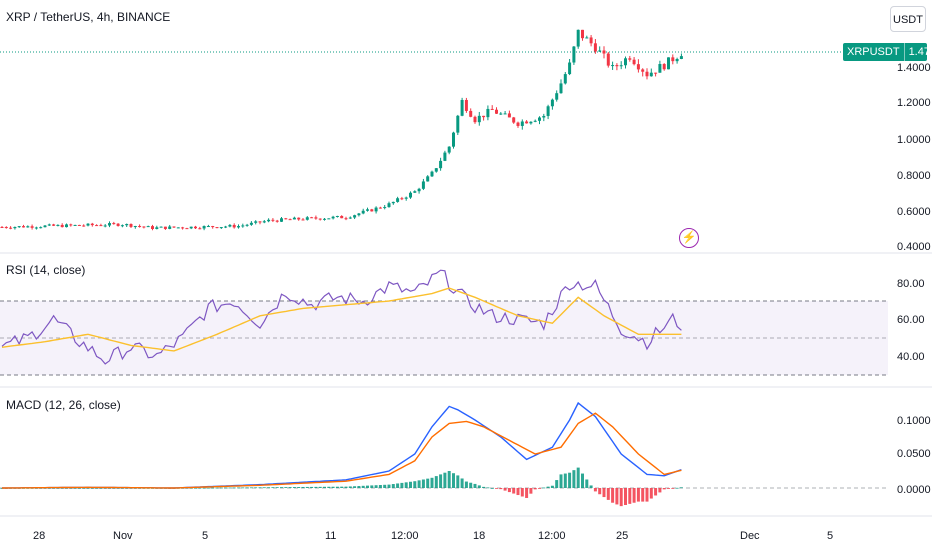 Image resolution: width=932 pixels, height=550 pixels. Describe the element at coordinates (433, 536) in the screenshot. I see `time-axis: 28 Nov 5 11 12:00 18 12:00 25 Dec 5` at that location.